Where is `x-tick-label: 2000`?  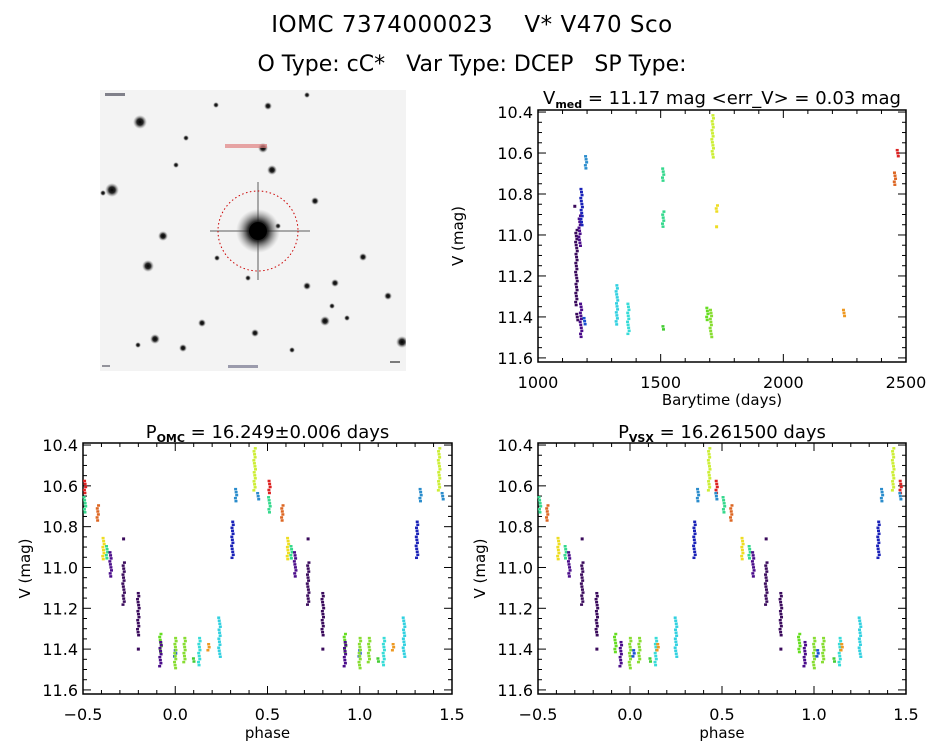
x-tick-label: 2000 is located at coordinates (783, 382).